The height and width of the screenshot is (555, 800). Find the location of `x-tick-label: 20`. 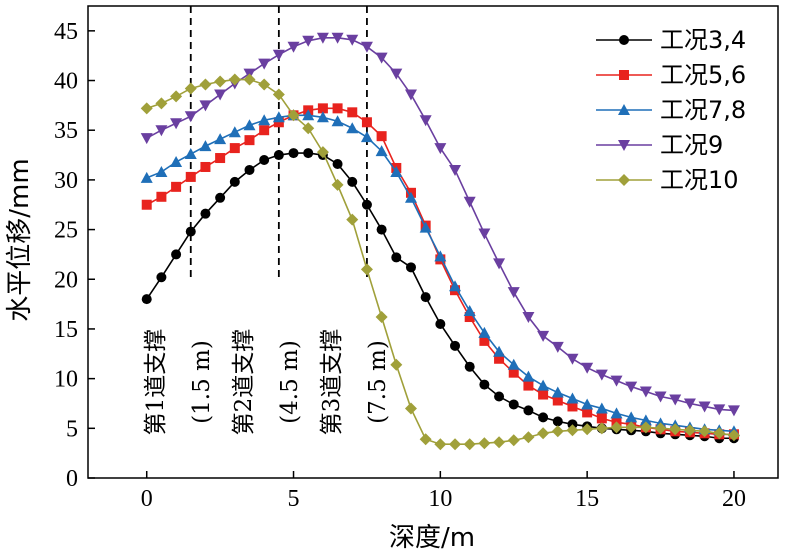

x-tick-label: 20 is located at coordinates (734, 499).